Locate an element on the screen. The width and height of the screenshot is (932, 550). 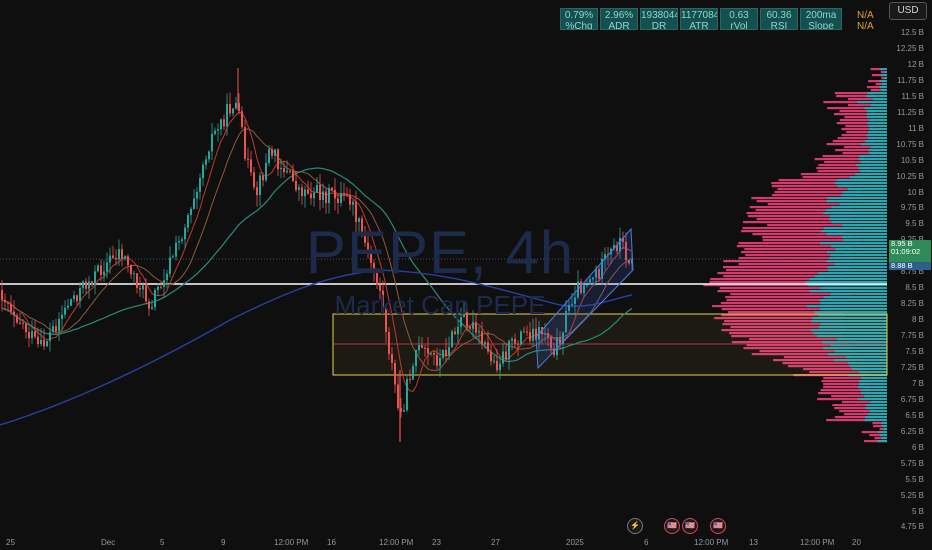
currency-button: USD is located at coordinates (908, 11).